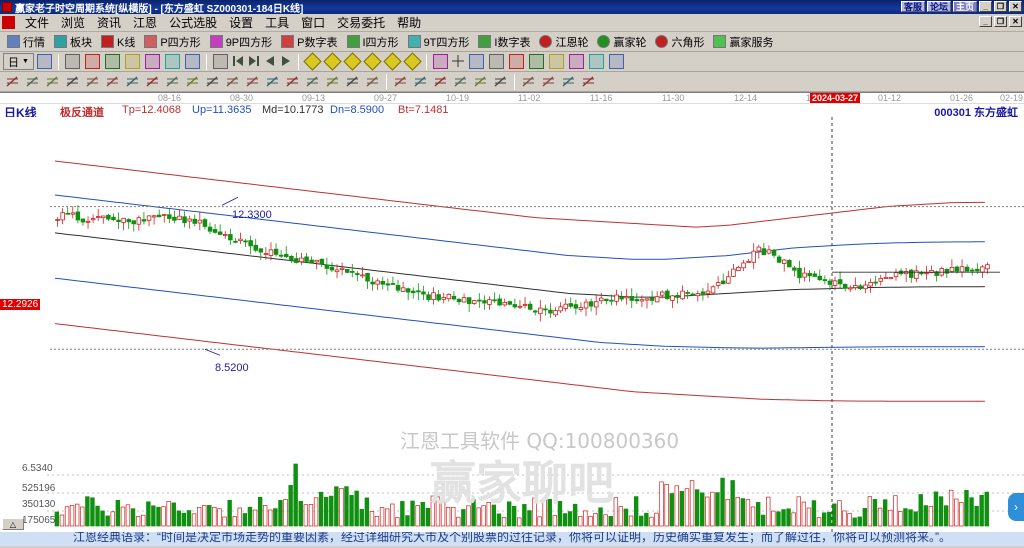  I want to click on menu-item-settings: 设置, so click(241, 23).